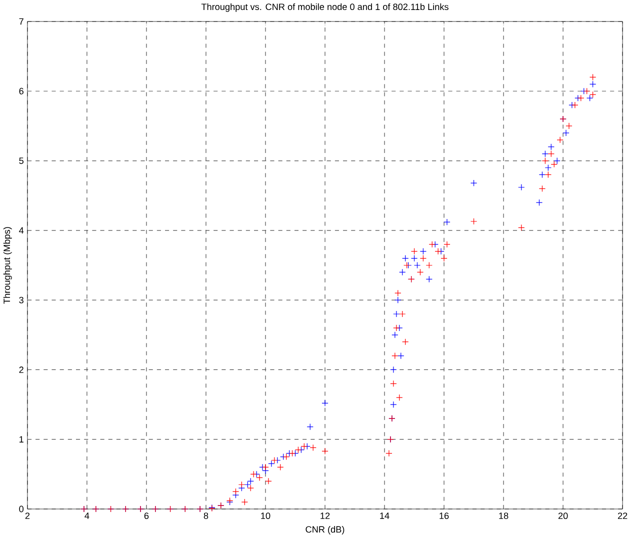  Describe the element at coordinates (265, 516) in the screenshot. I see `x-tick-label: 10` at that location.